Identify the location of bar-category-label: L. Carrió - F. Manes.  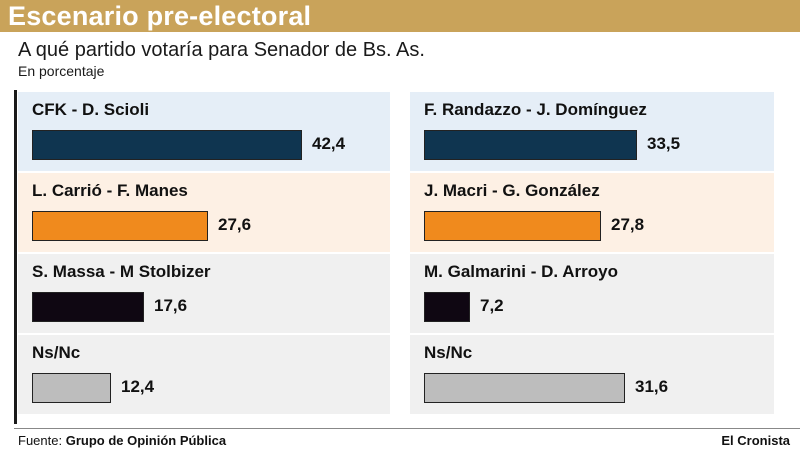
(110, 190).